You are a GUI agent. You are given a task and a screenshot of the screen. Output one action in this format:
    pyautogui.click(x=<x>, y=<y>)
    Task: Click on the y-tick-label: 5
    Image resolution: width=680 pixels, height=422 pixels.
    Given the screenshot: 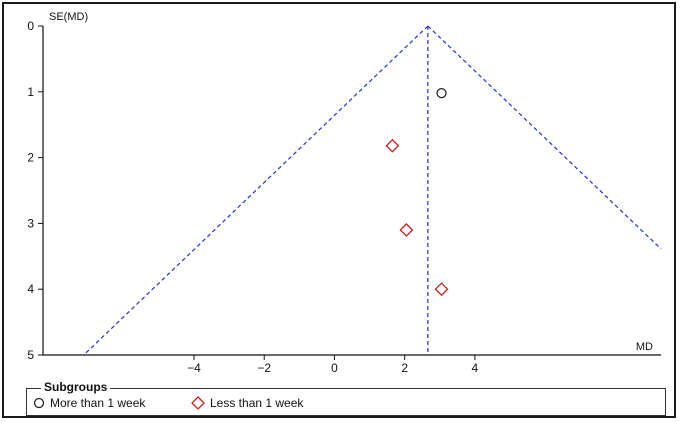 What is the action you would take?
    pyautogui.click(x=30, y=355)
    